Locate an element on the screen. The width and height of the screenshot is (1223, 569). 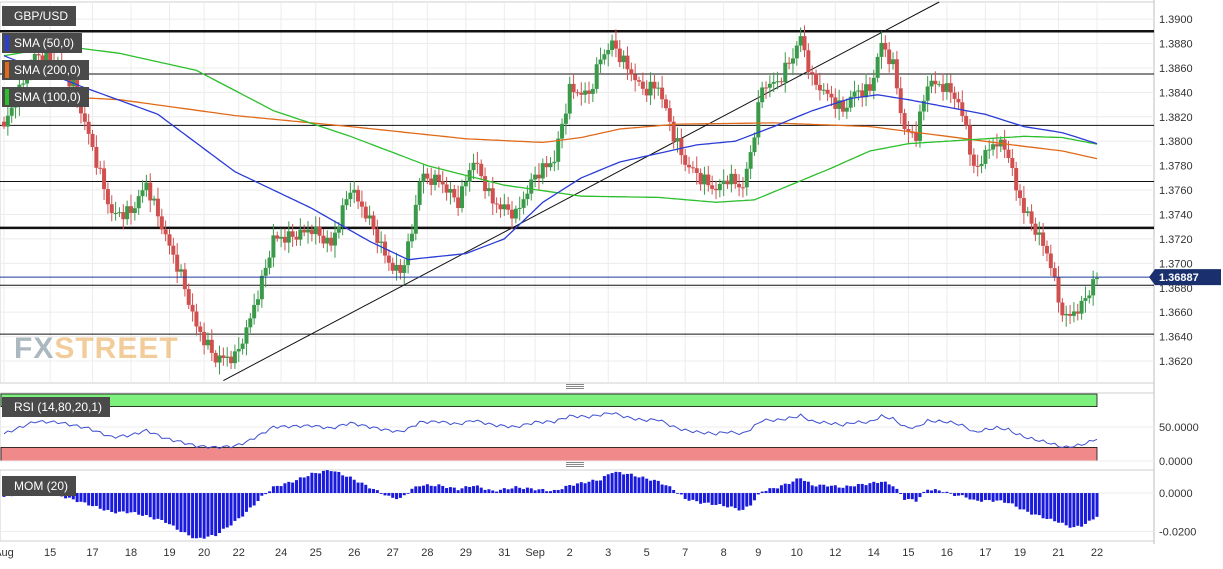
rsi-text: RSI (14,80,20,1) is located at coordinates (58, 407).